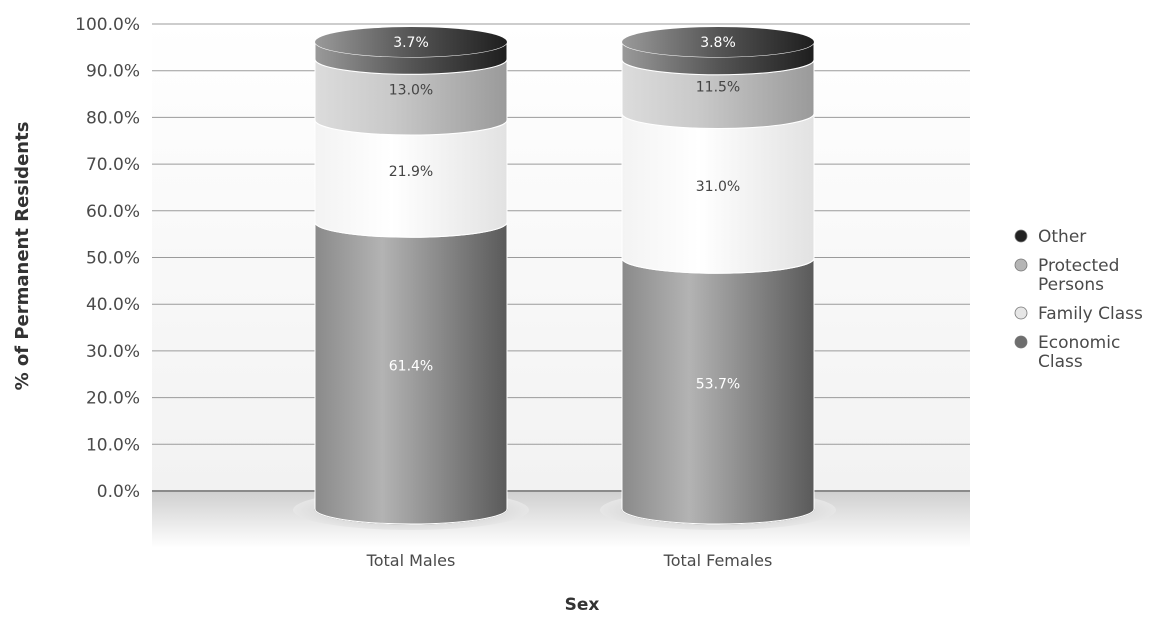 The width and height of the screenshot is (1160, 621). What do you see at coordinates (561, 519) in the screenshot?
I see `plot-floor` at bounding box center [561, 519].